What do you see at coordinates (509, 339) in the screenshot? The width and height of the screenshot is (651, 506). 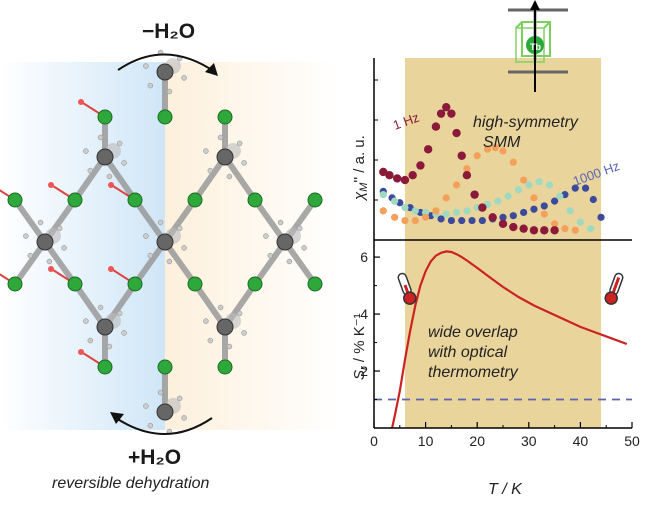 I see `relative-sensitivity-curve` at bounding box center [509, 339].